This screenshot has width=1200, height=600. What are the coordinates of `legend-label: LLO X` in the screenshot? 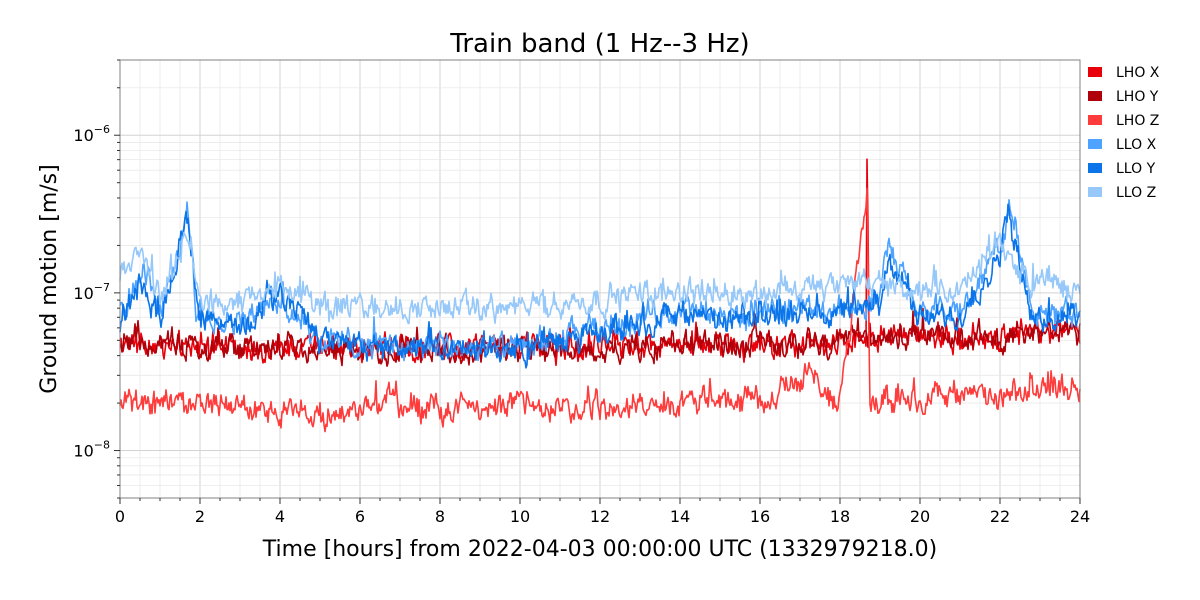 It's located at (1136, 145).